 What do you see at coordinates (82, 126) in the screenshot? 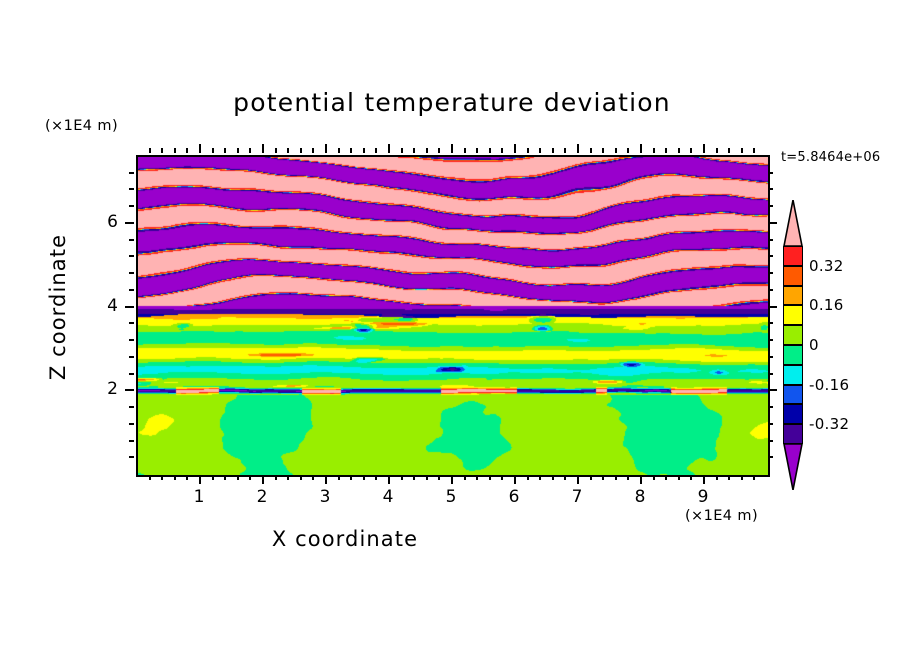
I see `z-axis-unit-label: (×1E4 m)` at bounding box center [82, 126].